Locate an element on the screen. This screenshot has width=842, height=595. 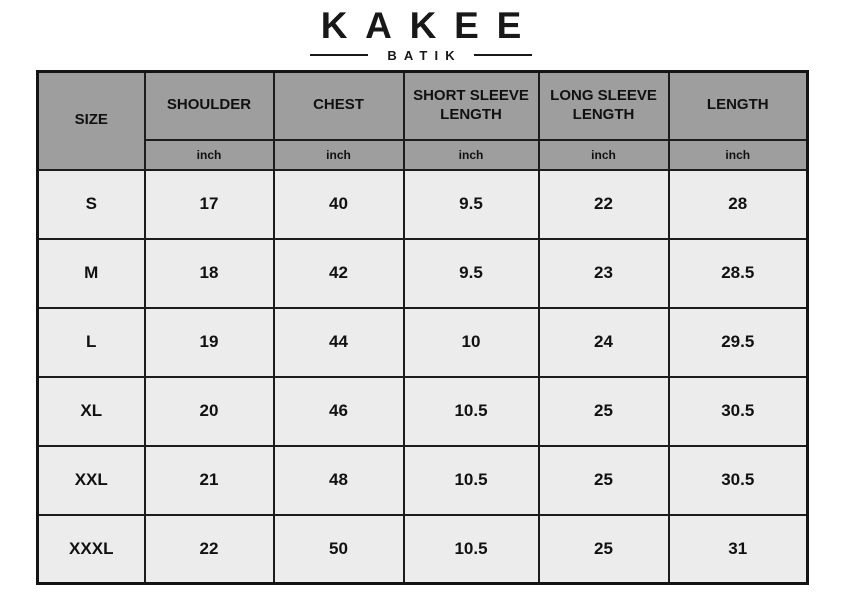
shoulder-value: 22 is located at coordinates (209, 549).